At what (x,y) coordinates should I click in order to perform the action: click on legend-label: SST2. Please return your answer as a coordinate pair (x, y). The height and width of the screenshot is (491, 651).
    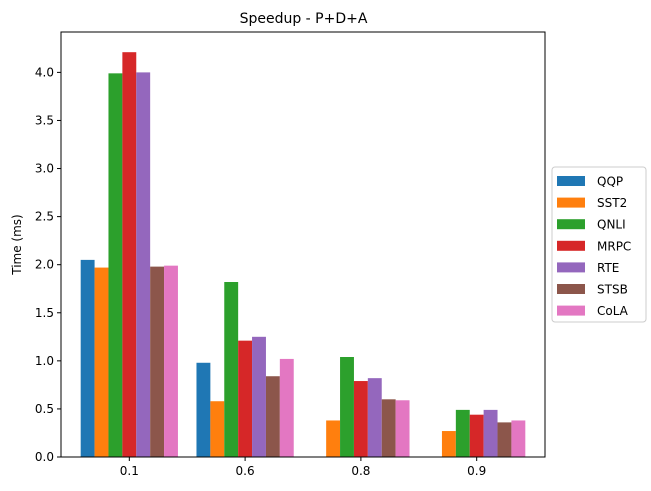
    Looking at the image, I should click on (612, 203).